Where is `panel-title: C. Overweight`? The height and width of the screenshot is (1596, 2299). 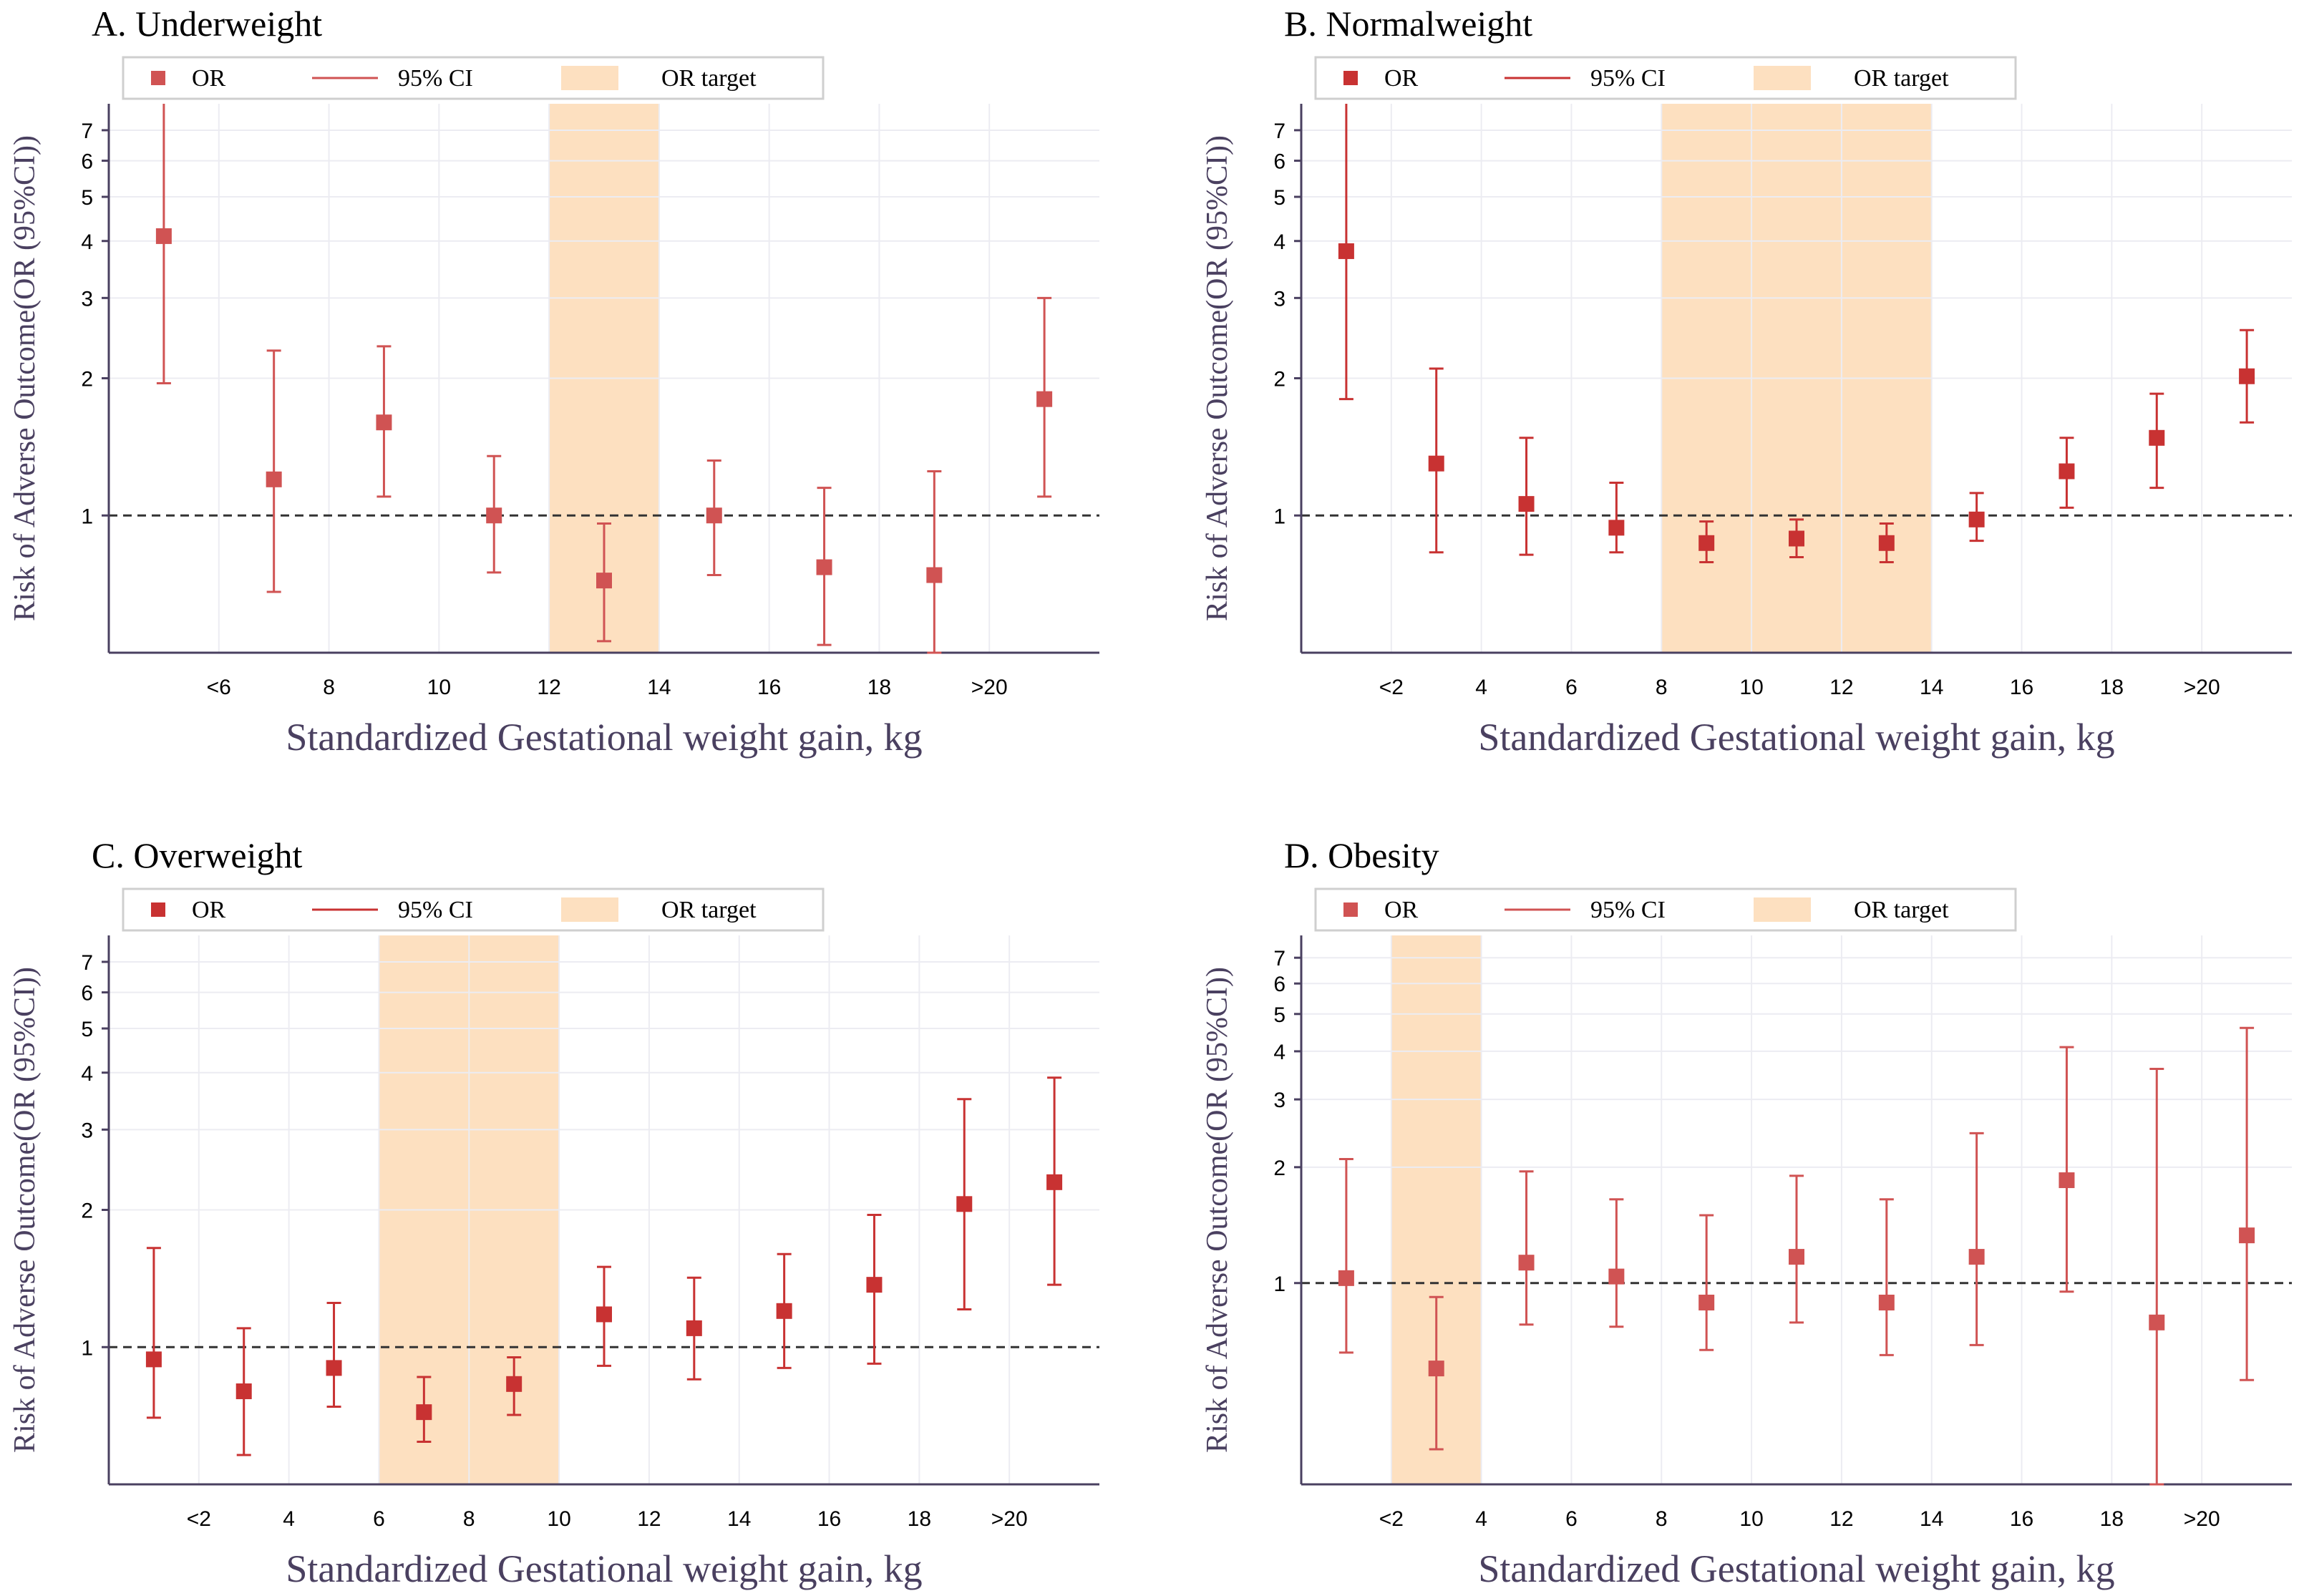
panel-title: C. Overweight is located at coordinates (197, 855).